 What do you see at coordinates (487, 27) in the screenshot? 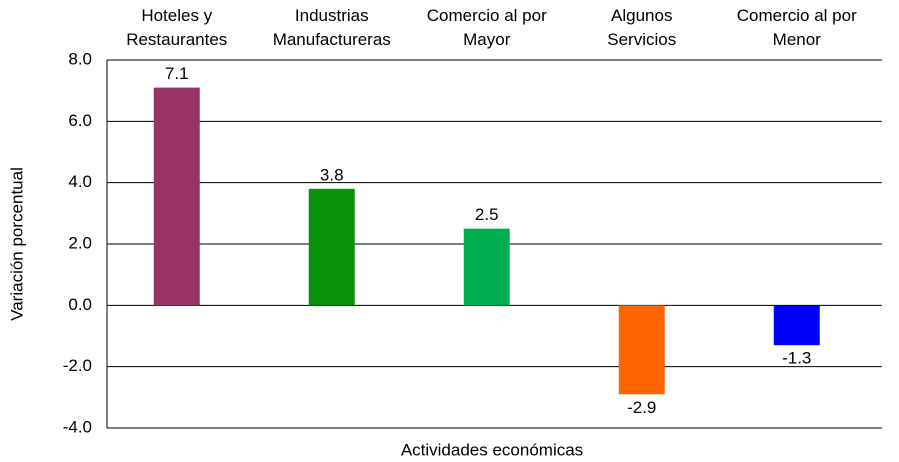
I see `category-label: Comercio al por Mayor` at bounding box center [487, 27].